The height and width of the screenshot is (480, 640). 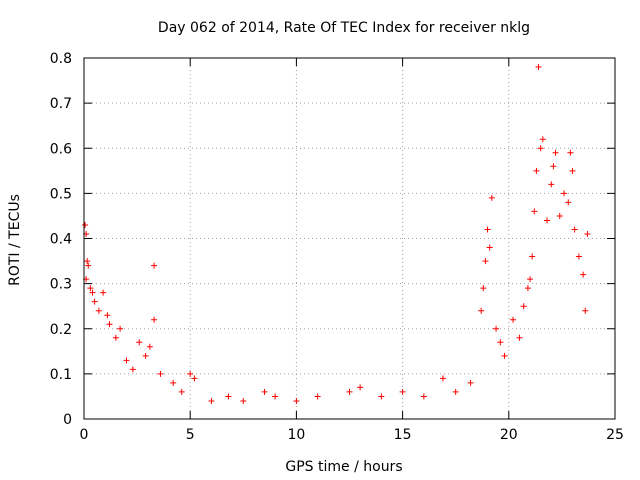 I want to click on y-tick-label: 0, so click(x=67, y=420).